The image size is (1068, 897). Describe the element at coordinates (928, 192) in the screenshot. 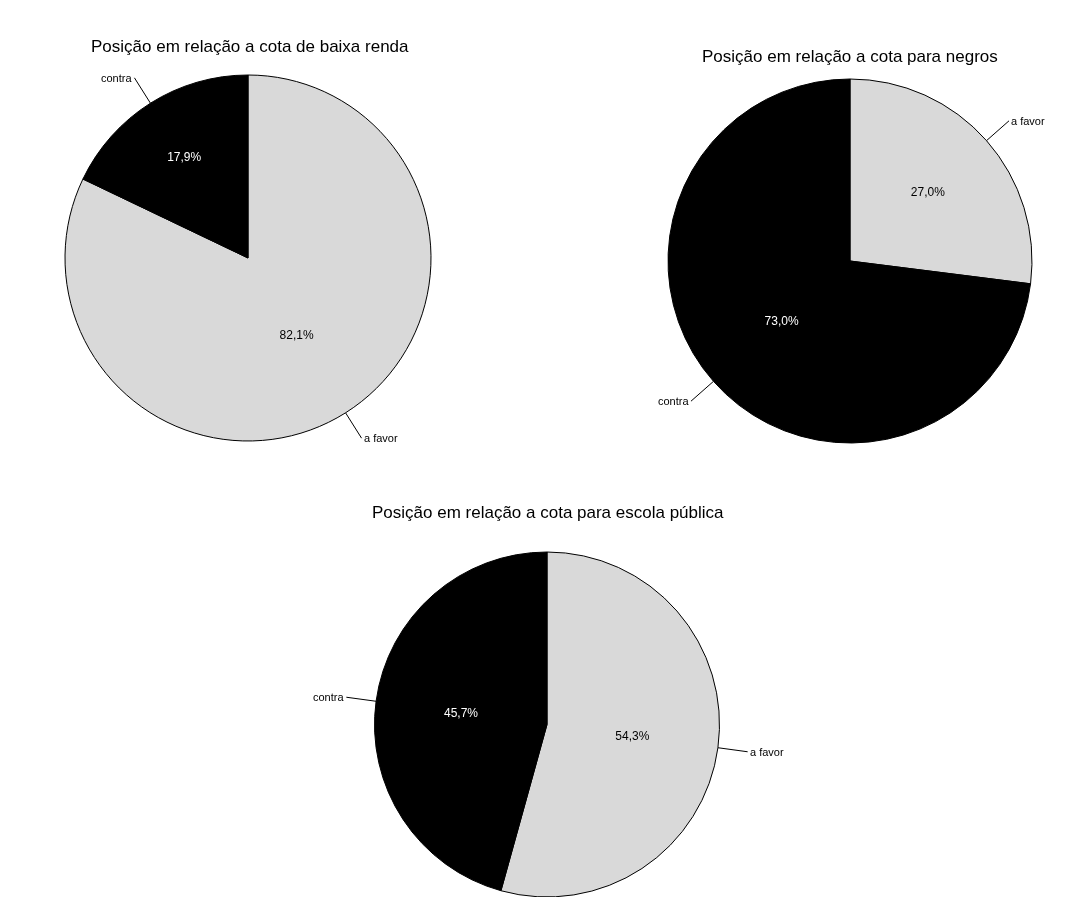

I see `data-label: 27,0%` at that location.